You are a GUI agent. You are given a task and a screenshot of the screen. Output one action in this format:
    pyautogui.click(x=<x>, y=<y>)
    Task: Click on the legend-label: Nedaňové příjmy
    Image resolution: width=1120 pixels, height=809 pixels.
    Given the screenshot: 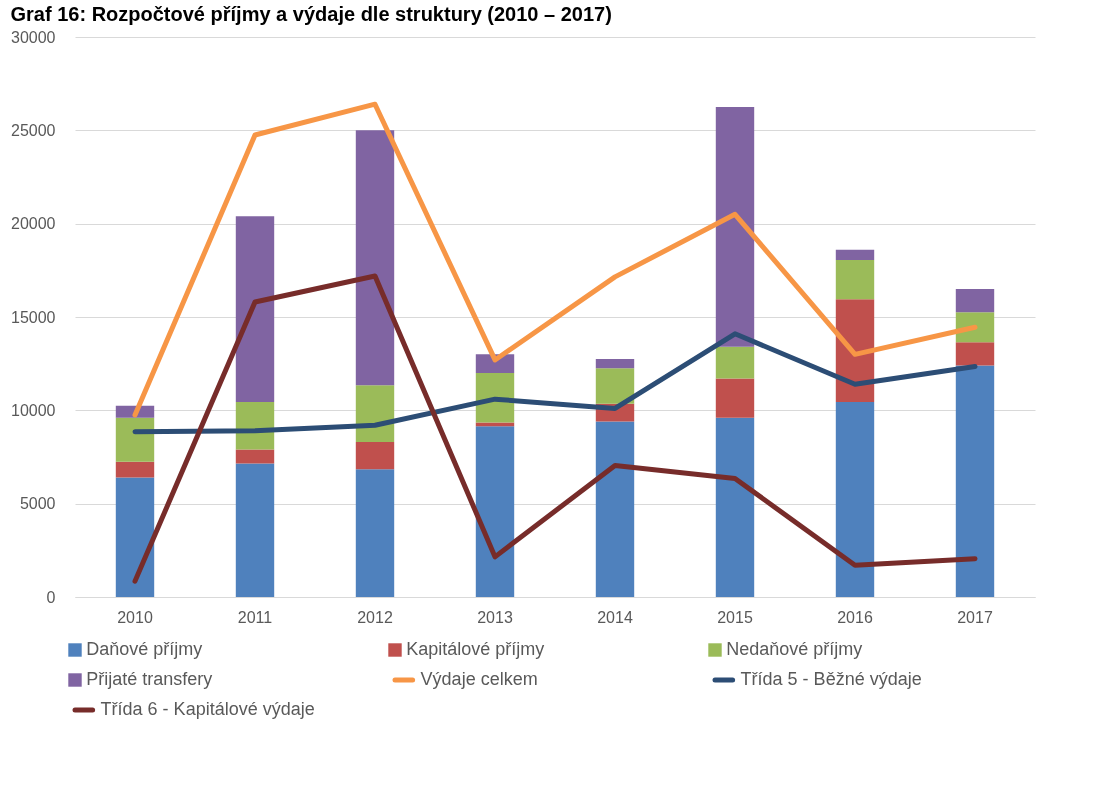 What is the action you would take?
    pyautogui.click(x=794, y=649)
    